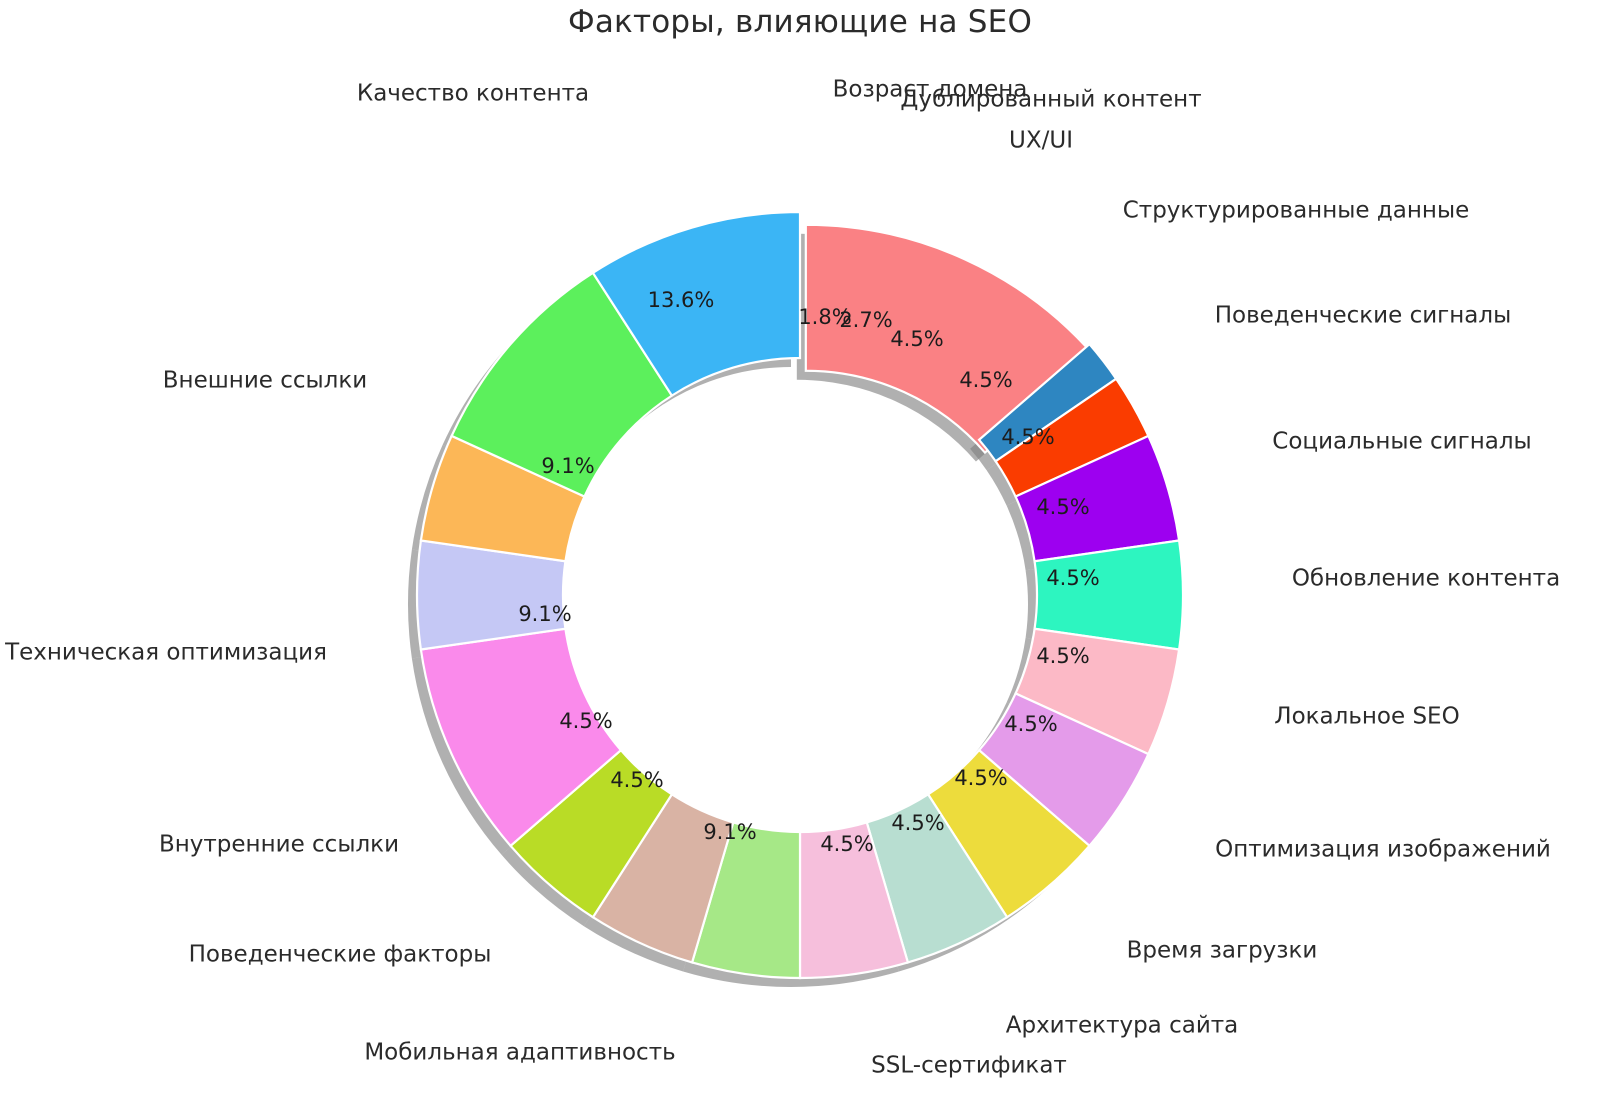 This screenshot has width=1600, height=1109. Describe the element at coordinates (279, 845) in the screenshot. I see `slice-category-label: Внутренние ссылки` at that location.